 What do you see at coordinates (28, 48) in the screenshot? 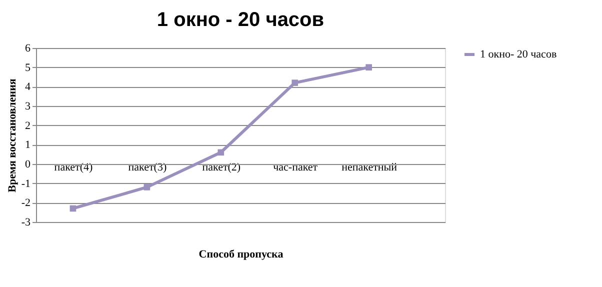
I see `y-tick-label: 6` at bounding box center [28, 48].